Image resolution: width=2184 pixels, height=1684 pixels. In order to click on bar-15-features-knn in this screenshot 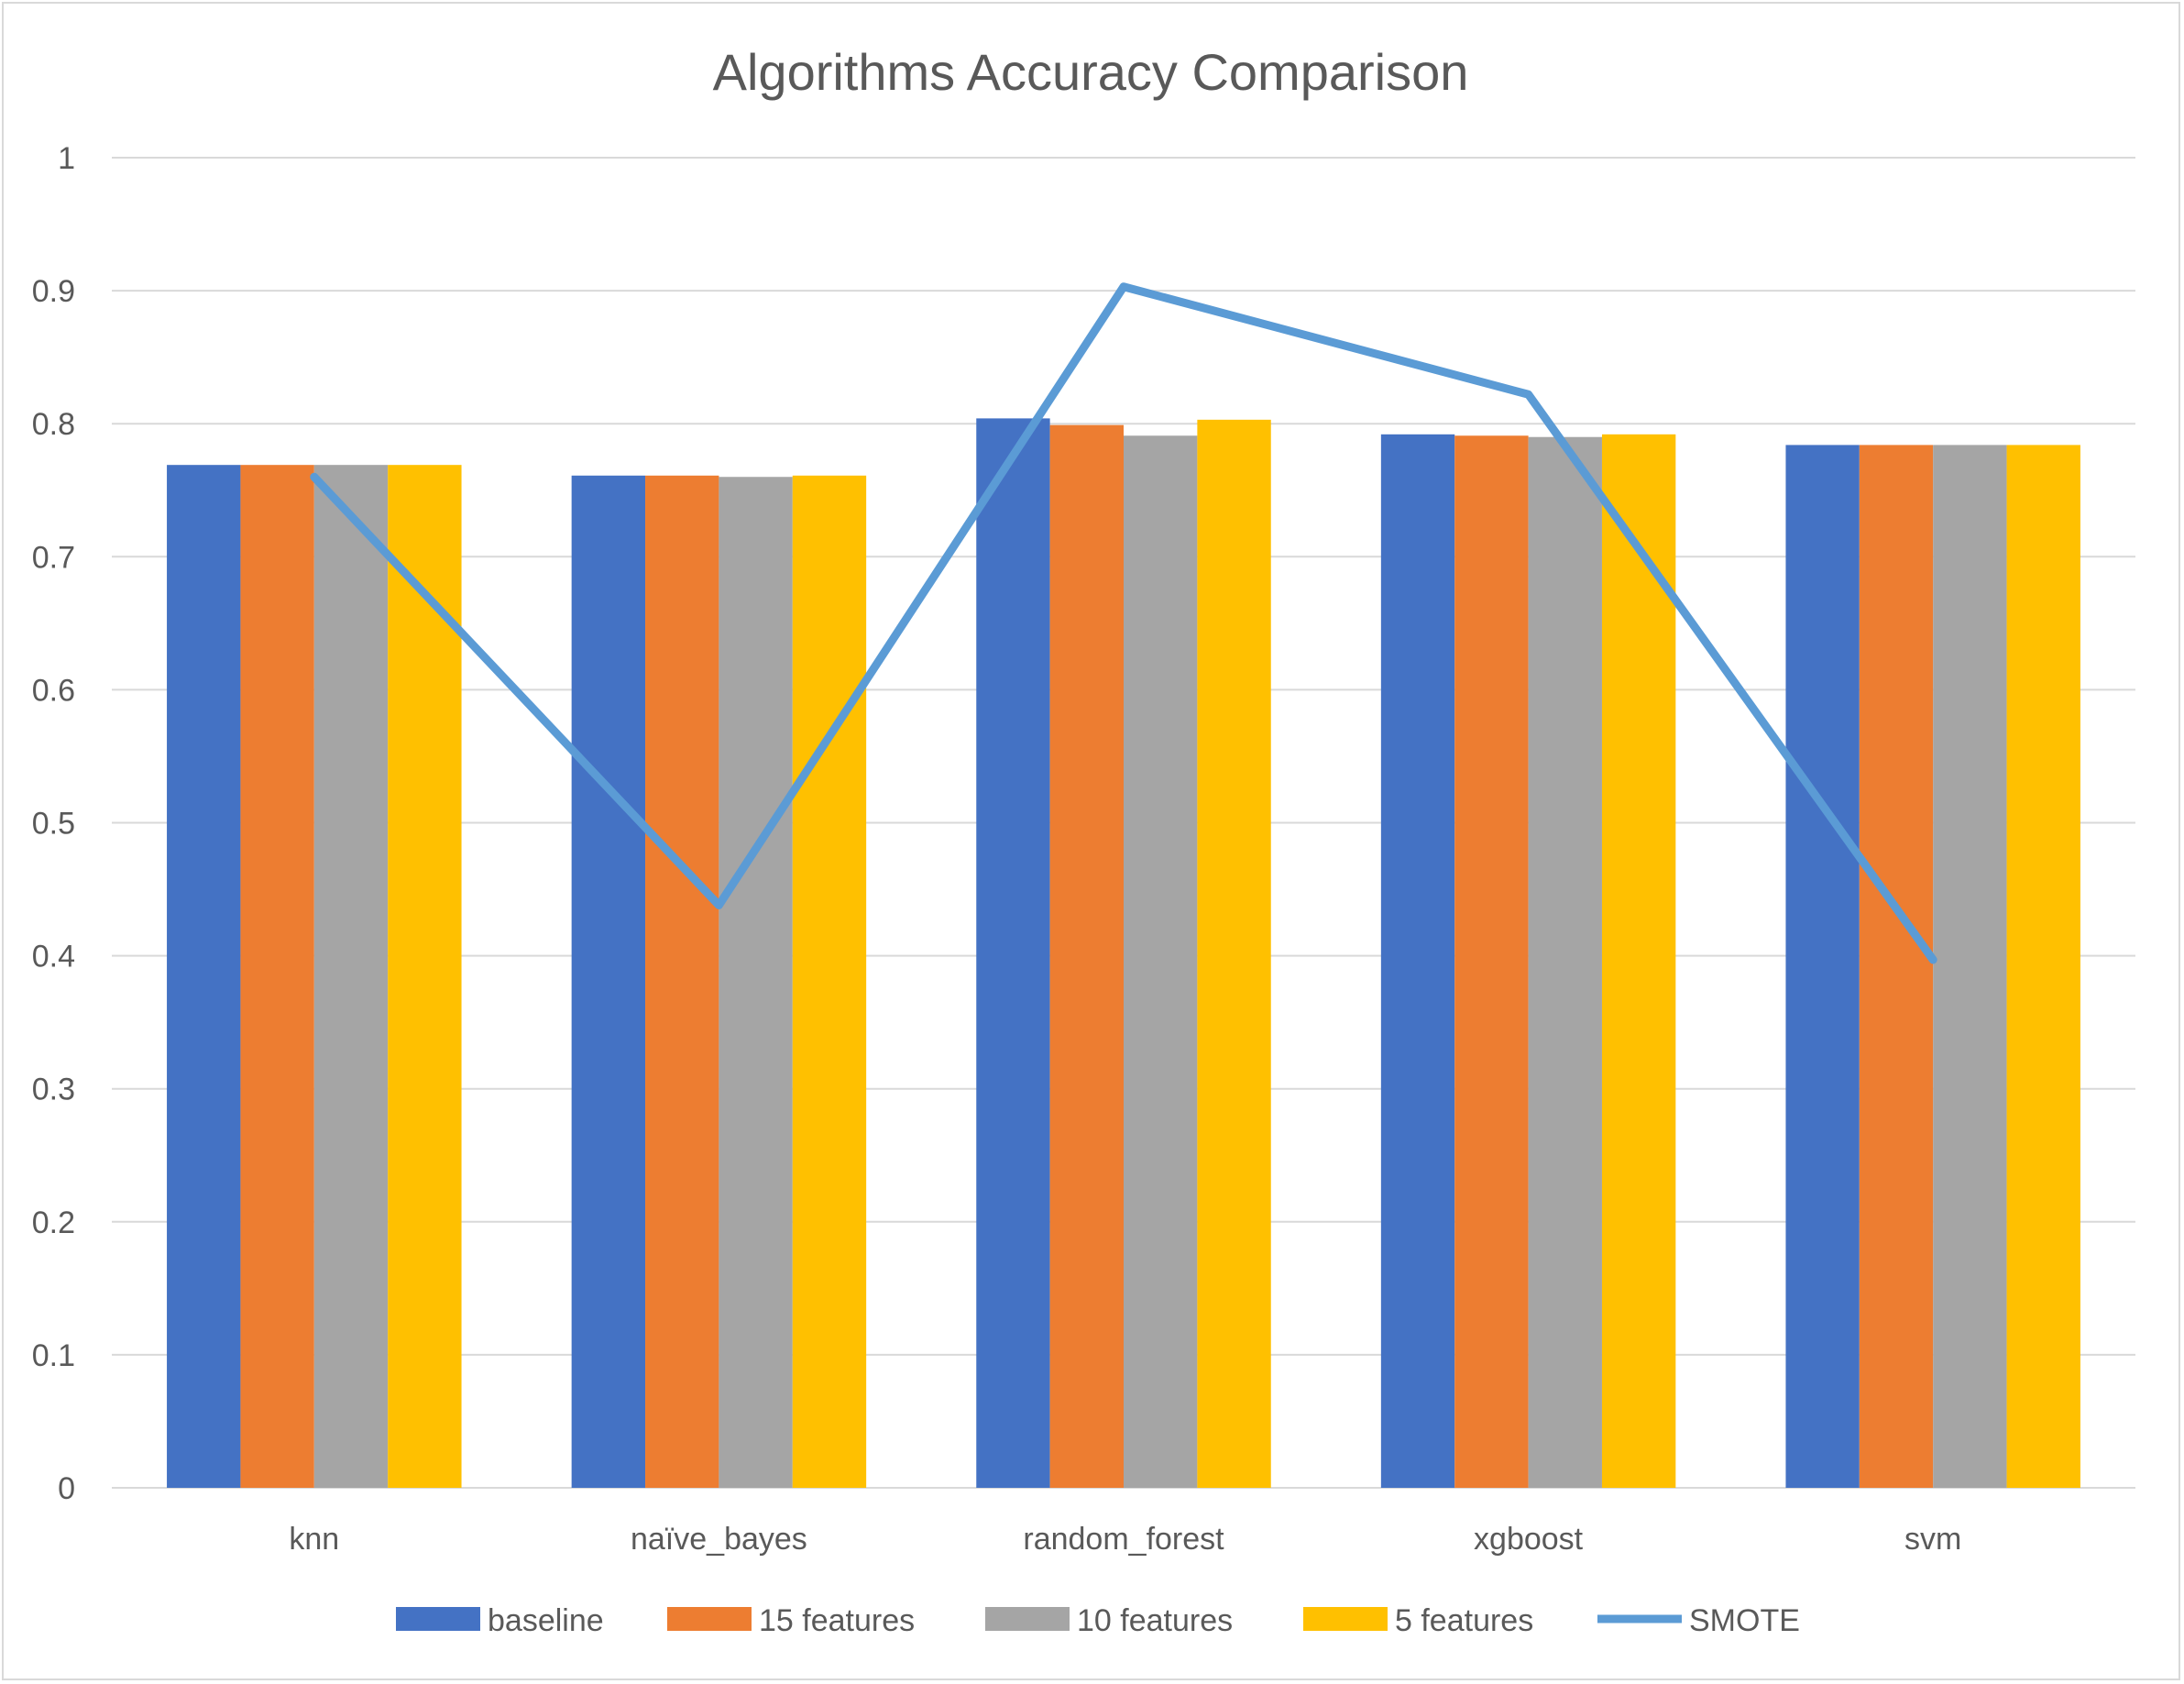, I will do `click(277, 976)`.